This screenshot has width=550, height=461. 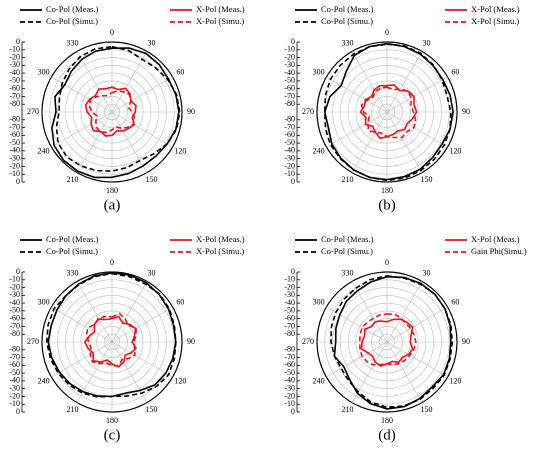 What do you see at coordinates (387, 205) in the screenshot?
I see `panel-label: (b)` at bounding box center [387, 205].